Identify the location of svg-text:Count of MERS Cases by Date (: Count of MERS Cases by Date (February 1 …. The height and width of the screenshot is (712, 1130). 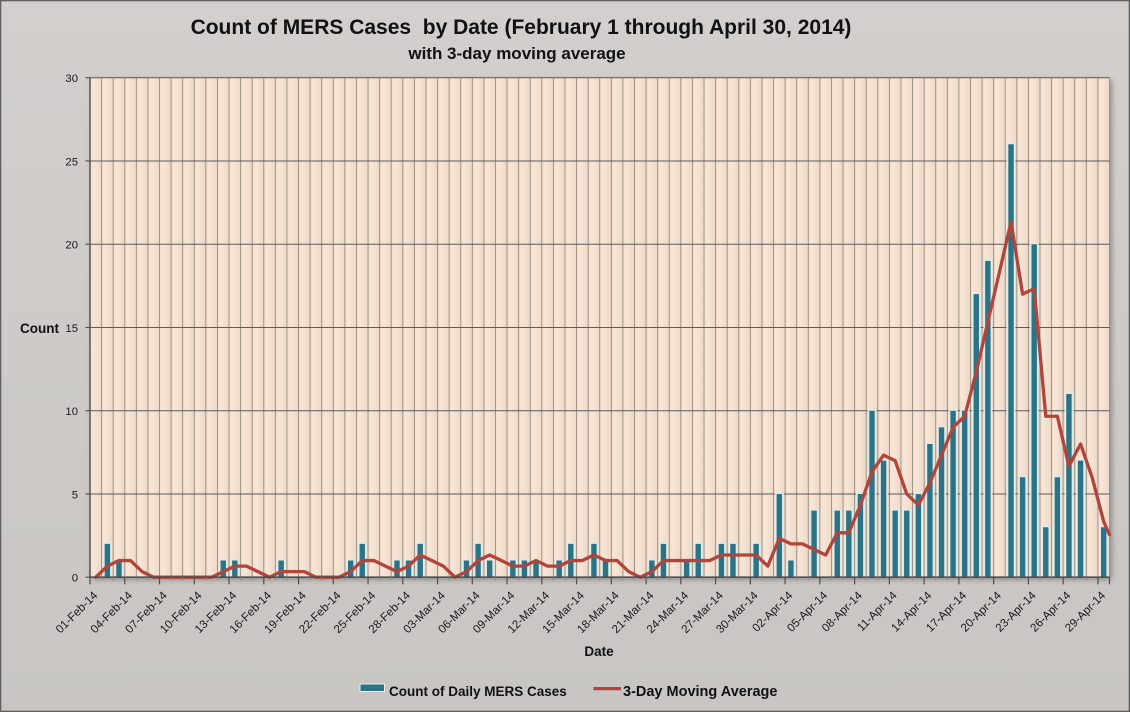
(521, 27).